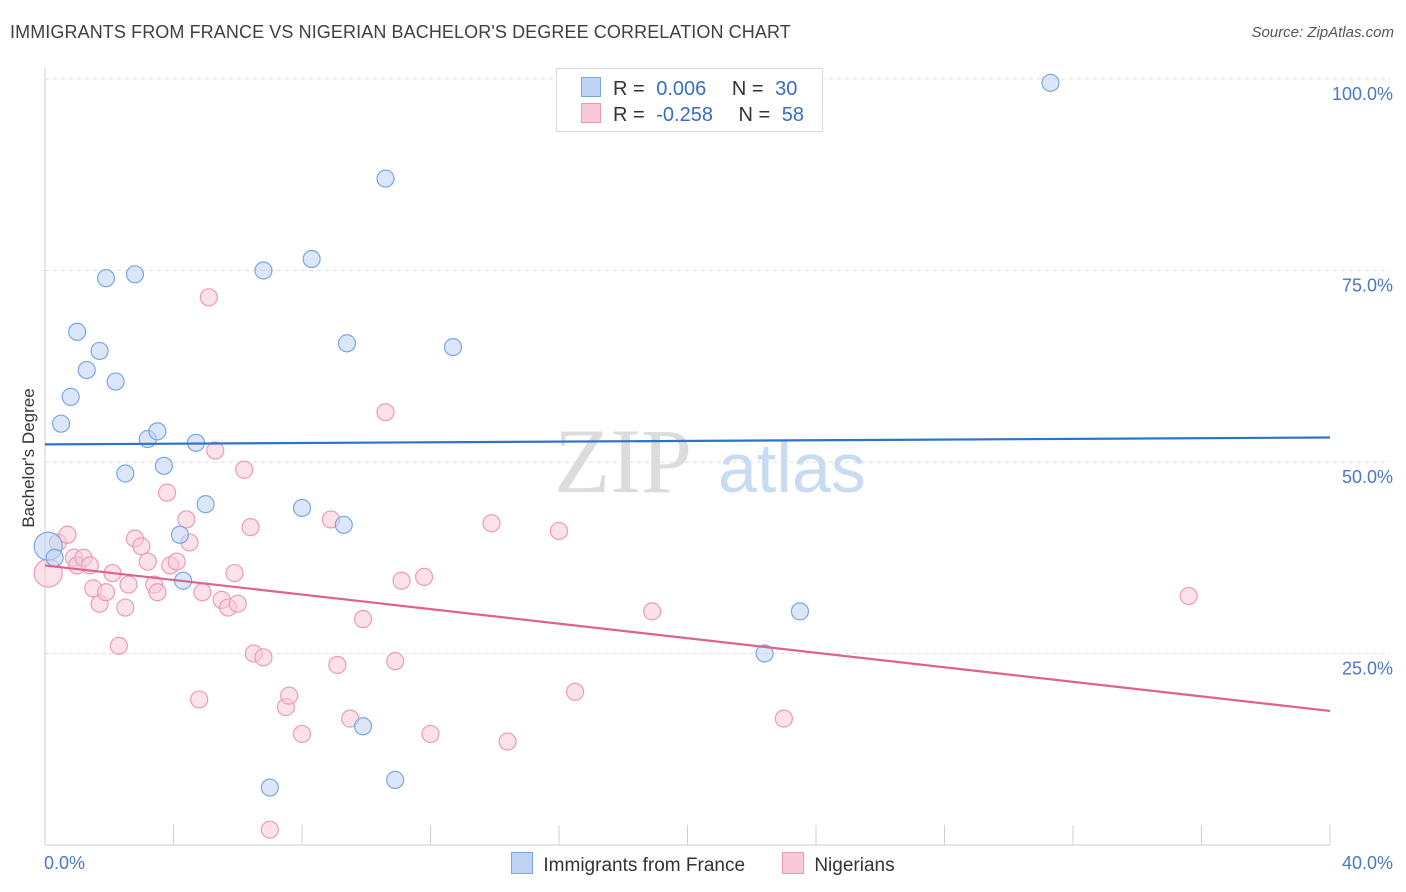 The height and width of the screenshot is (892, 1406). What do you see at coordinates (629, 89) in the screenshot?
I see `france-r-label: R =` at bounding box center [629, 89].